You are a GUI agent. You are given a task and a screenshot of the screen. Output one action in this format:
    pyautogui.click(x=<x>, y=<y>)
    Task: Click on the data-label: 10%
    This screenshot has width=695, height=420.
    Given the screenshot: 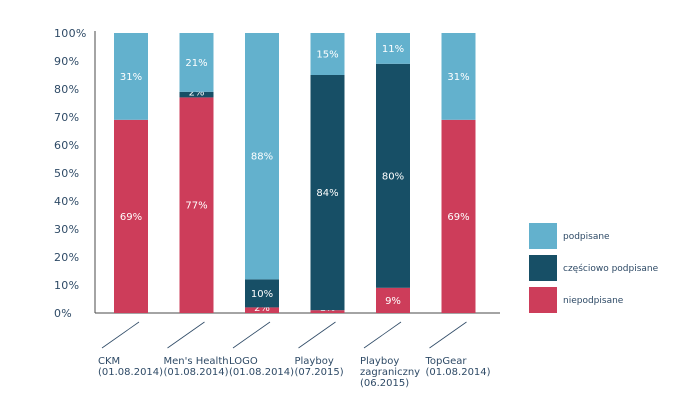 What is the action you would take?
    pyautogui.click(x=262, y=294)
    